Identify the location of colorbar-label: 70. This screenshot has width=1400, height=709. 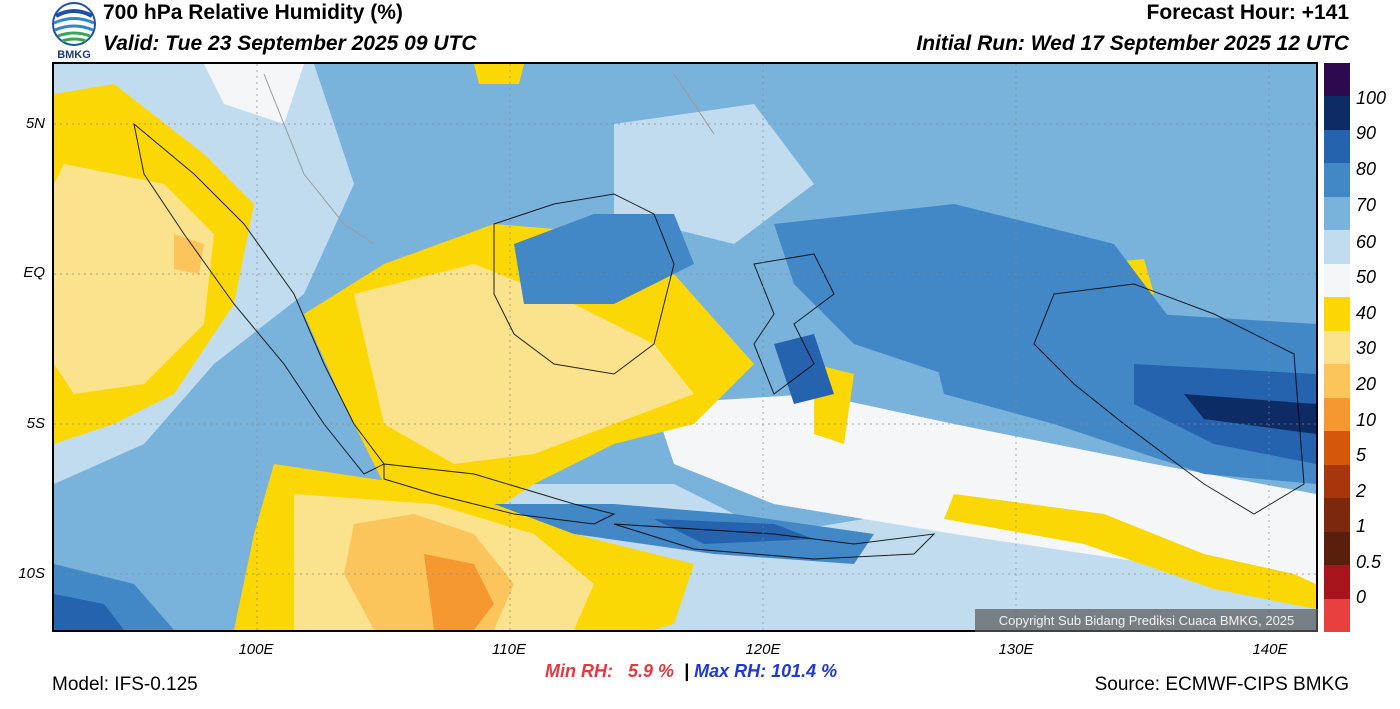
(1366, 205).